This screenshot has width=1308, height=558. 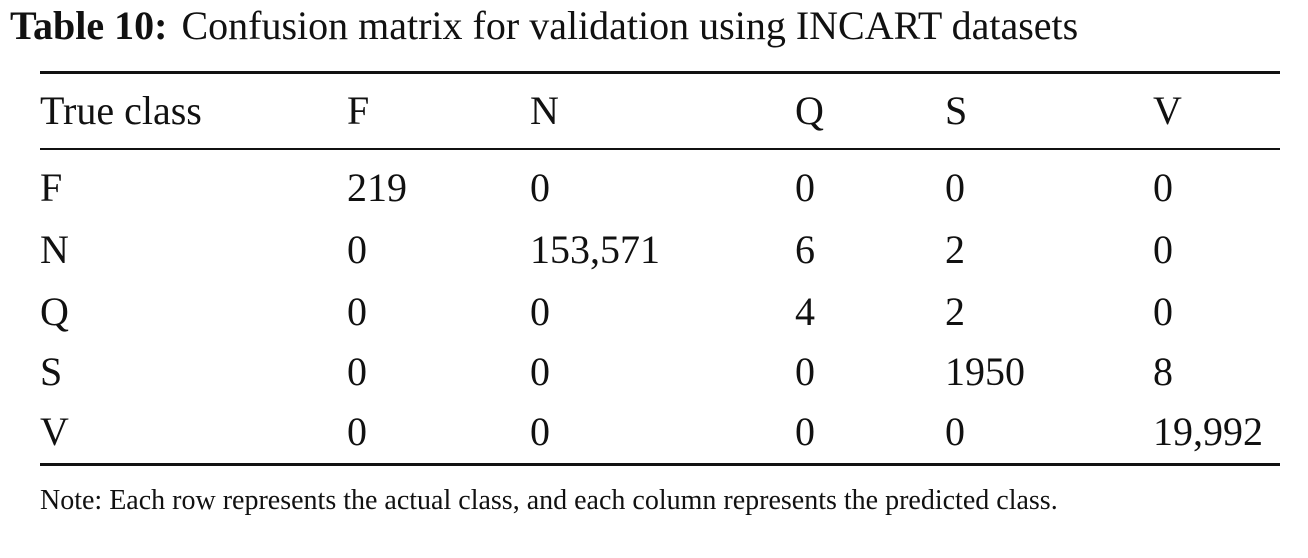 What do you see at coordinates (1208, 431) in the screenshot?
I see `table-cell: 19,992` at bounding box center [1208, 431].